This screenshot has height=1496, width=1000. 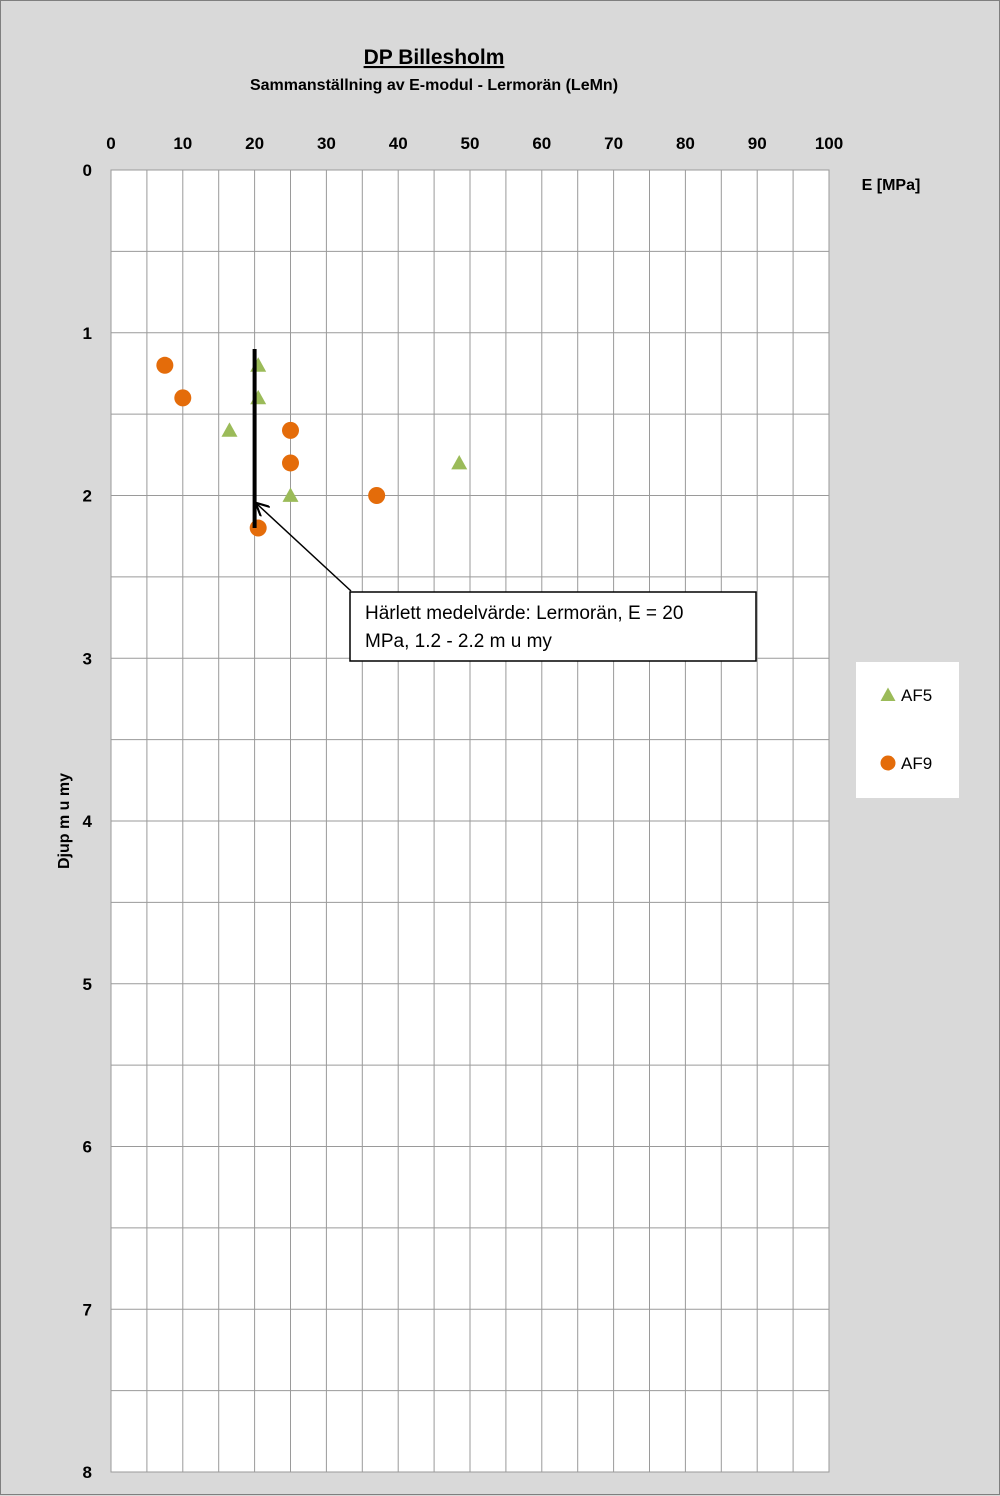 I want to click on y-tick-labels: 0 1 2 3 4 5 6 7 8, so click(x=88, y=821).